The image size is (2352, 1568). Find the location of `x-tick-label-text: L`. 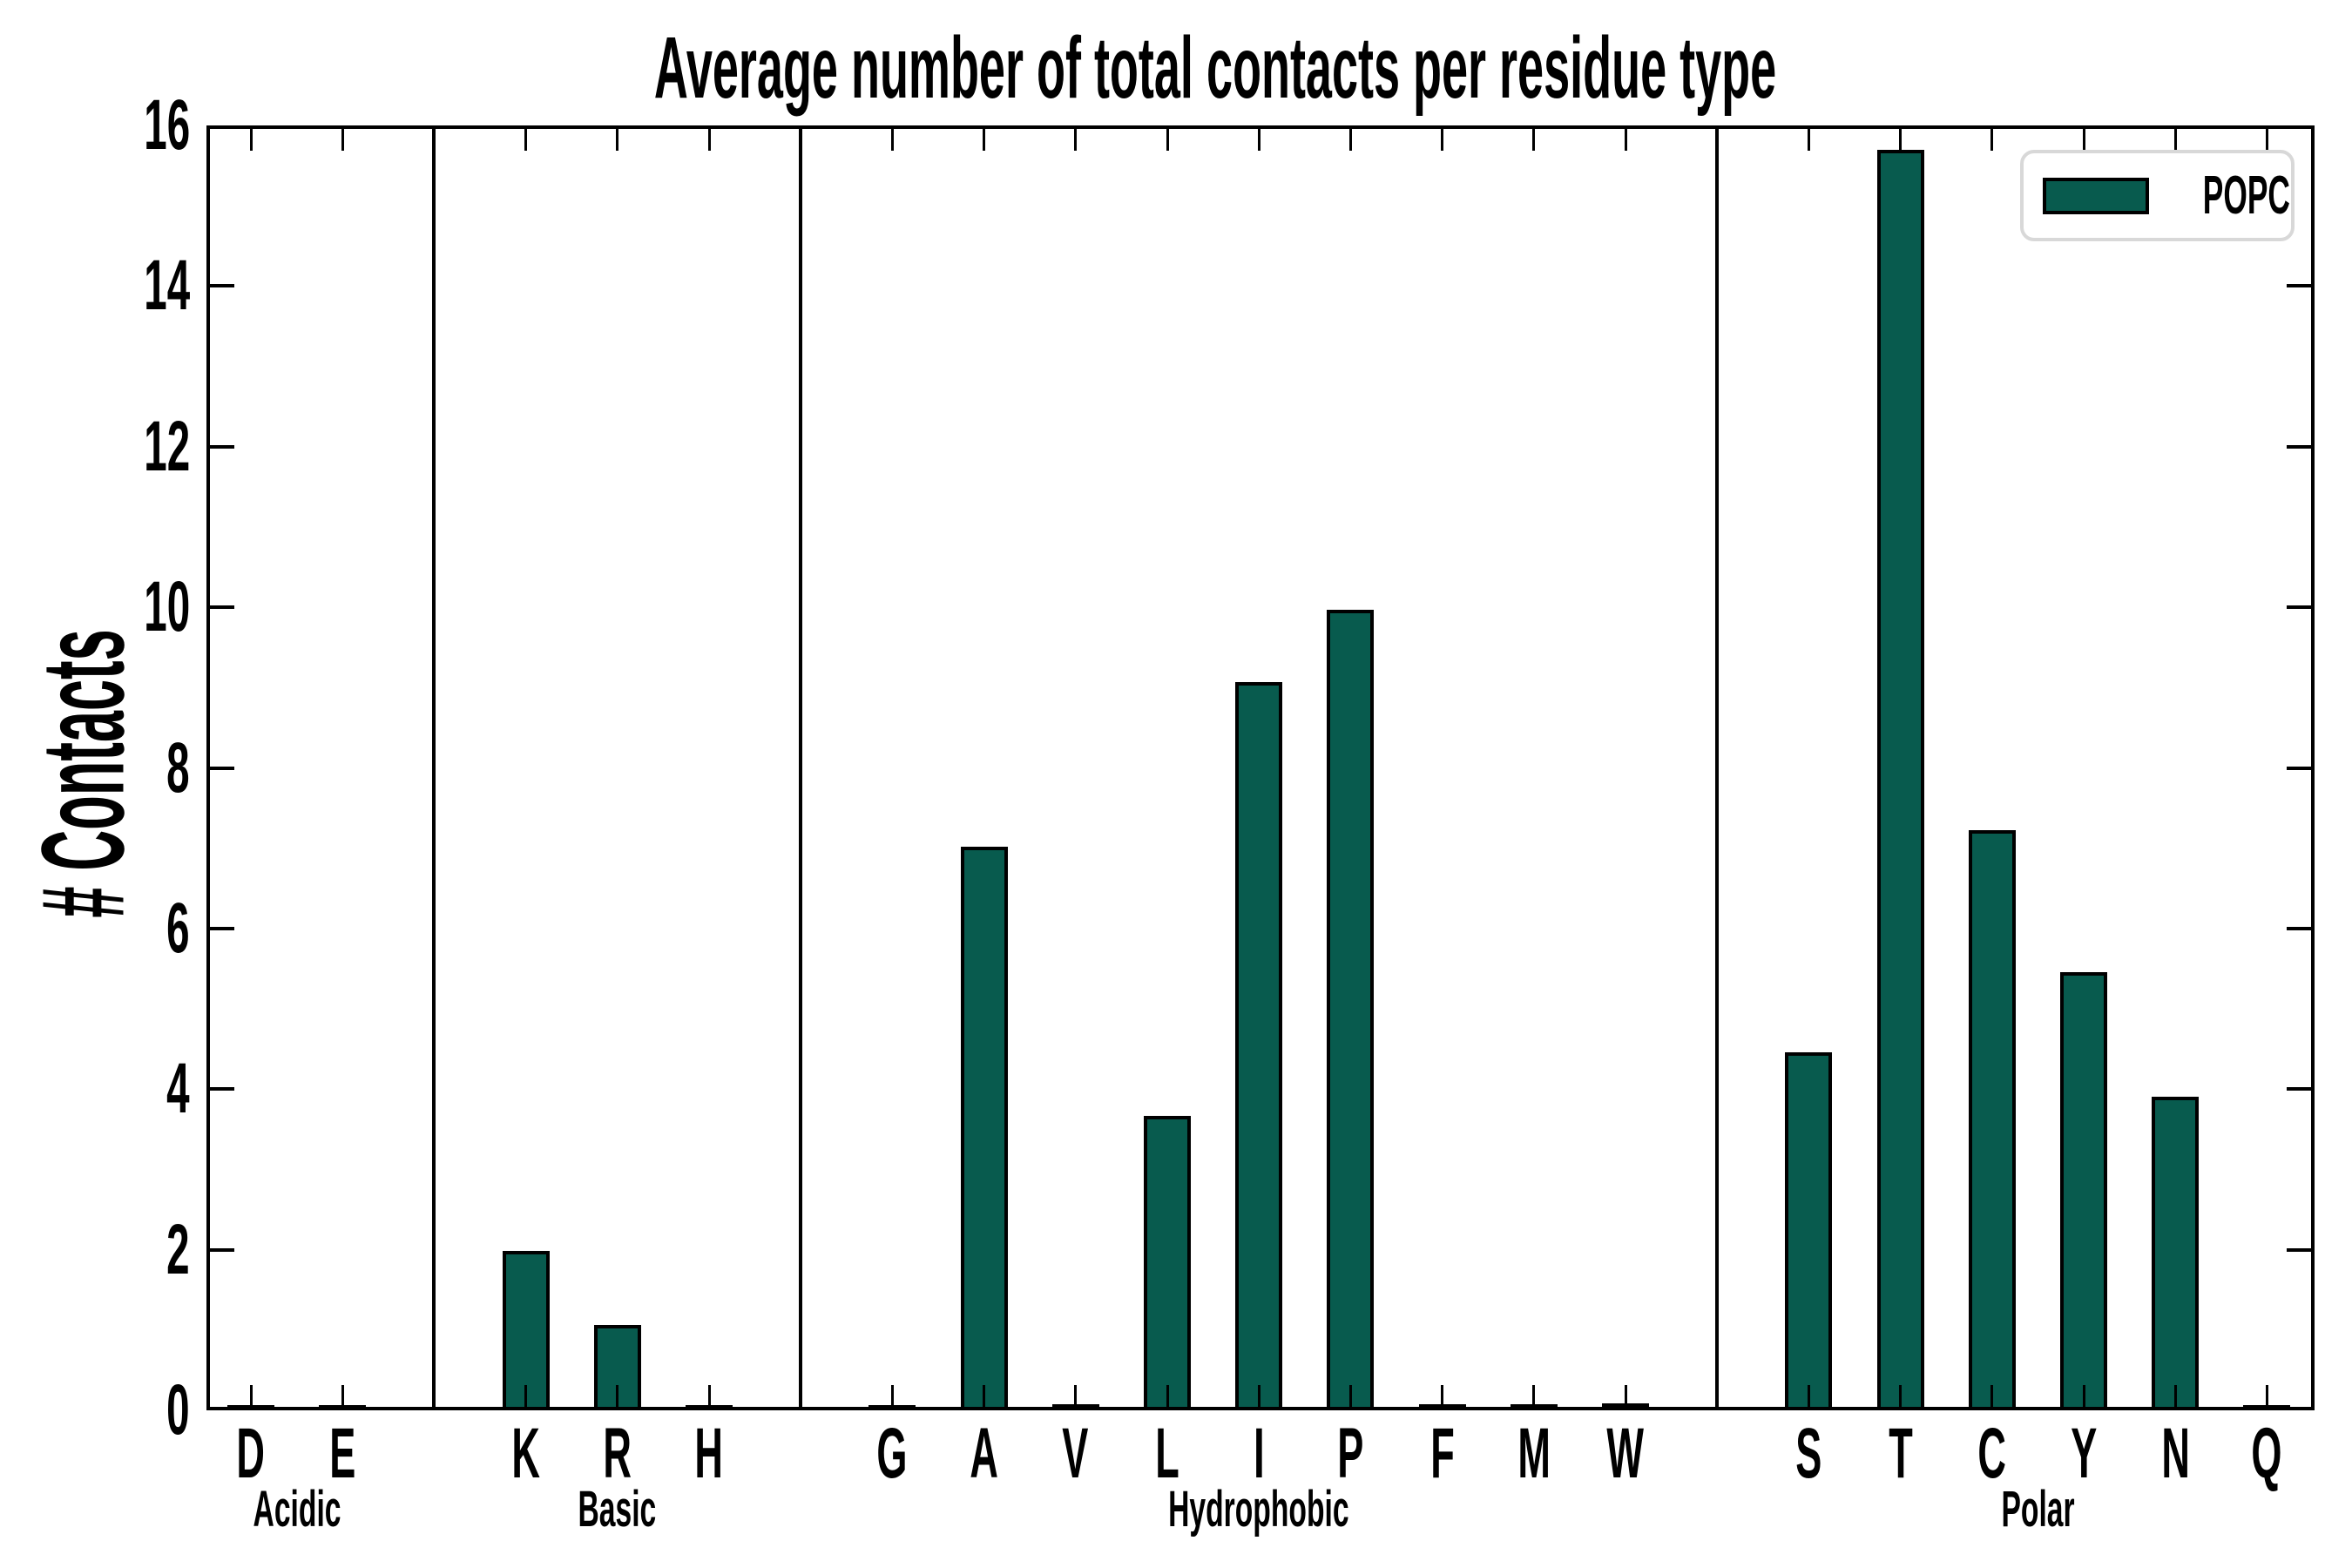

x-tick-label-text: L is located at coordinates (1167, 1453).